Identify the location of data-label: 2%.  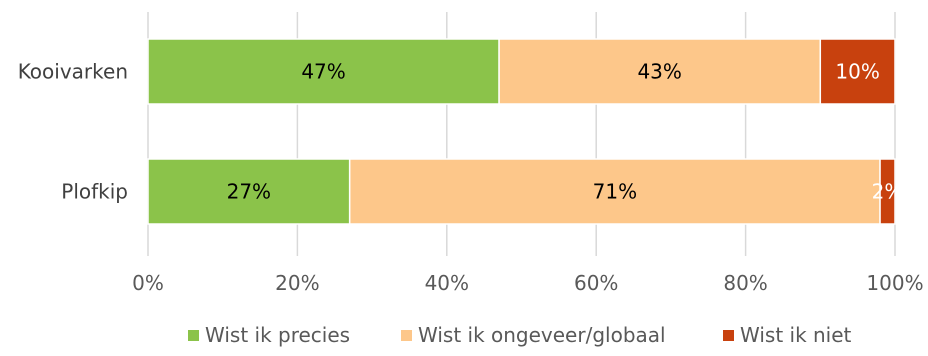
(888, 192).